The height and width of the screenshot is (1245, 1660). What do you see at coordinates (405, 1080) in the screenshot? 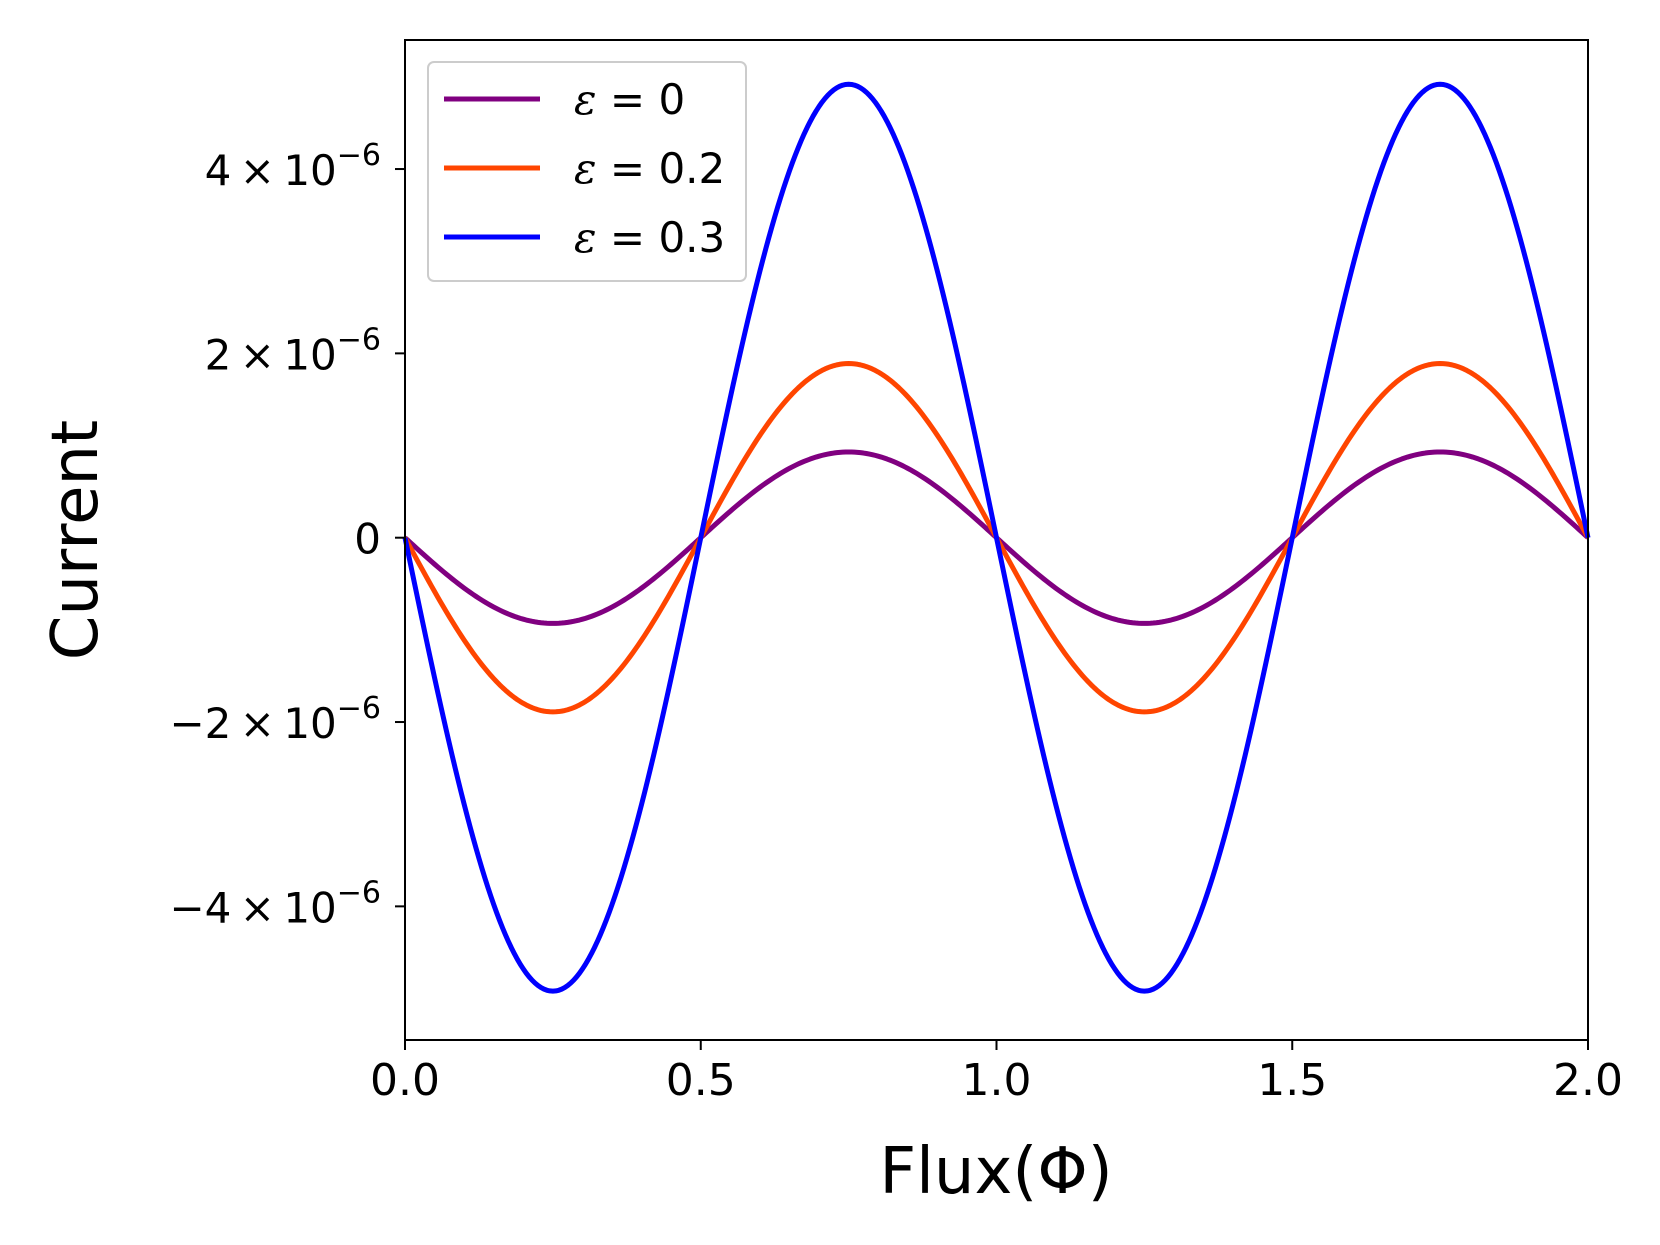
I see `x-tick-label: 0.0` at bounding box center [405, 1080].